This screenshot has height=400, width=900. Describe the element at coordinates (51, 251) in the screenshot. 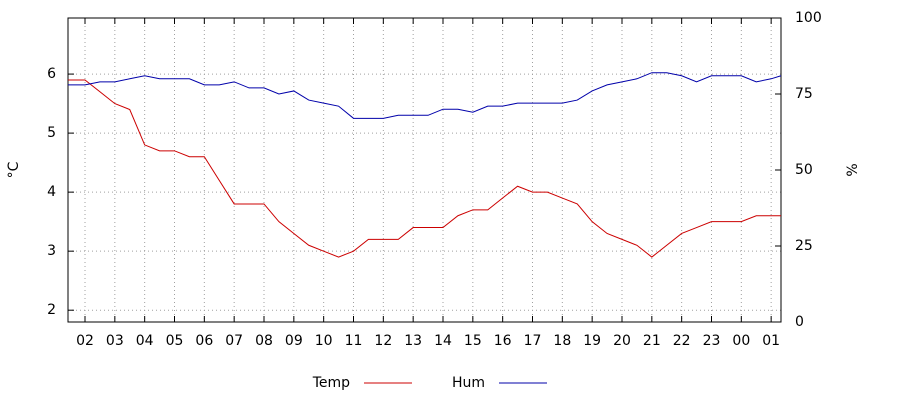

I see `y-tick-label: 3` at that location.